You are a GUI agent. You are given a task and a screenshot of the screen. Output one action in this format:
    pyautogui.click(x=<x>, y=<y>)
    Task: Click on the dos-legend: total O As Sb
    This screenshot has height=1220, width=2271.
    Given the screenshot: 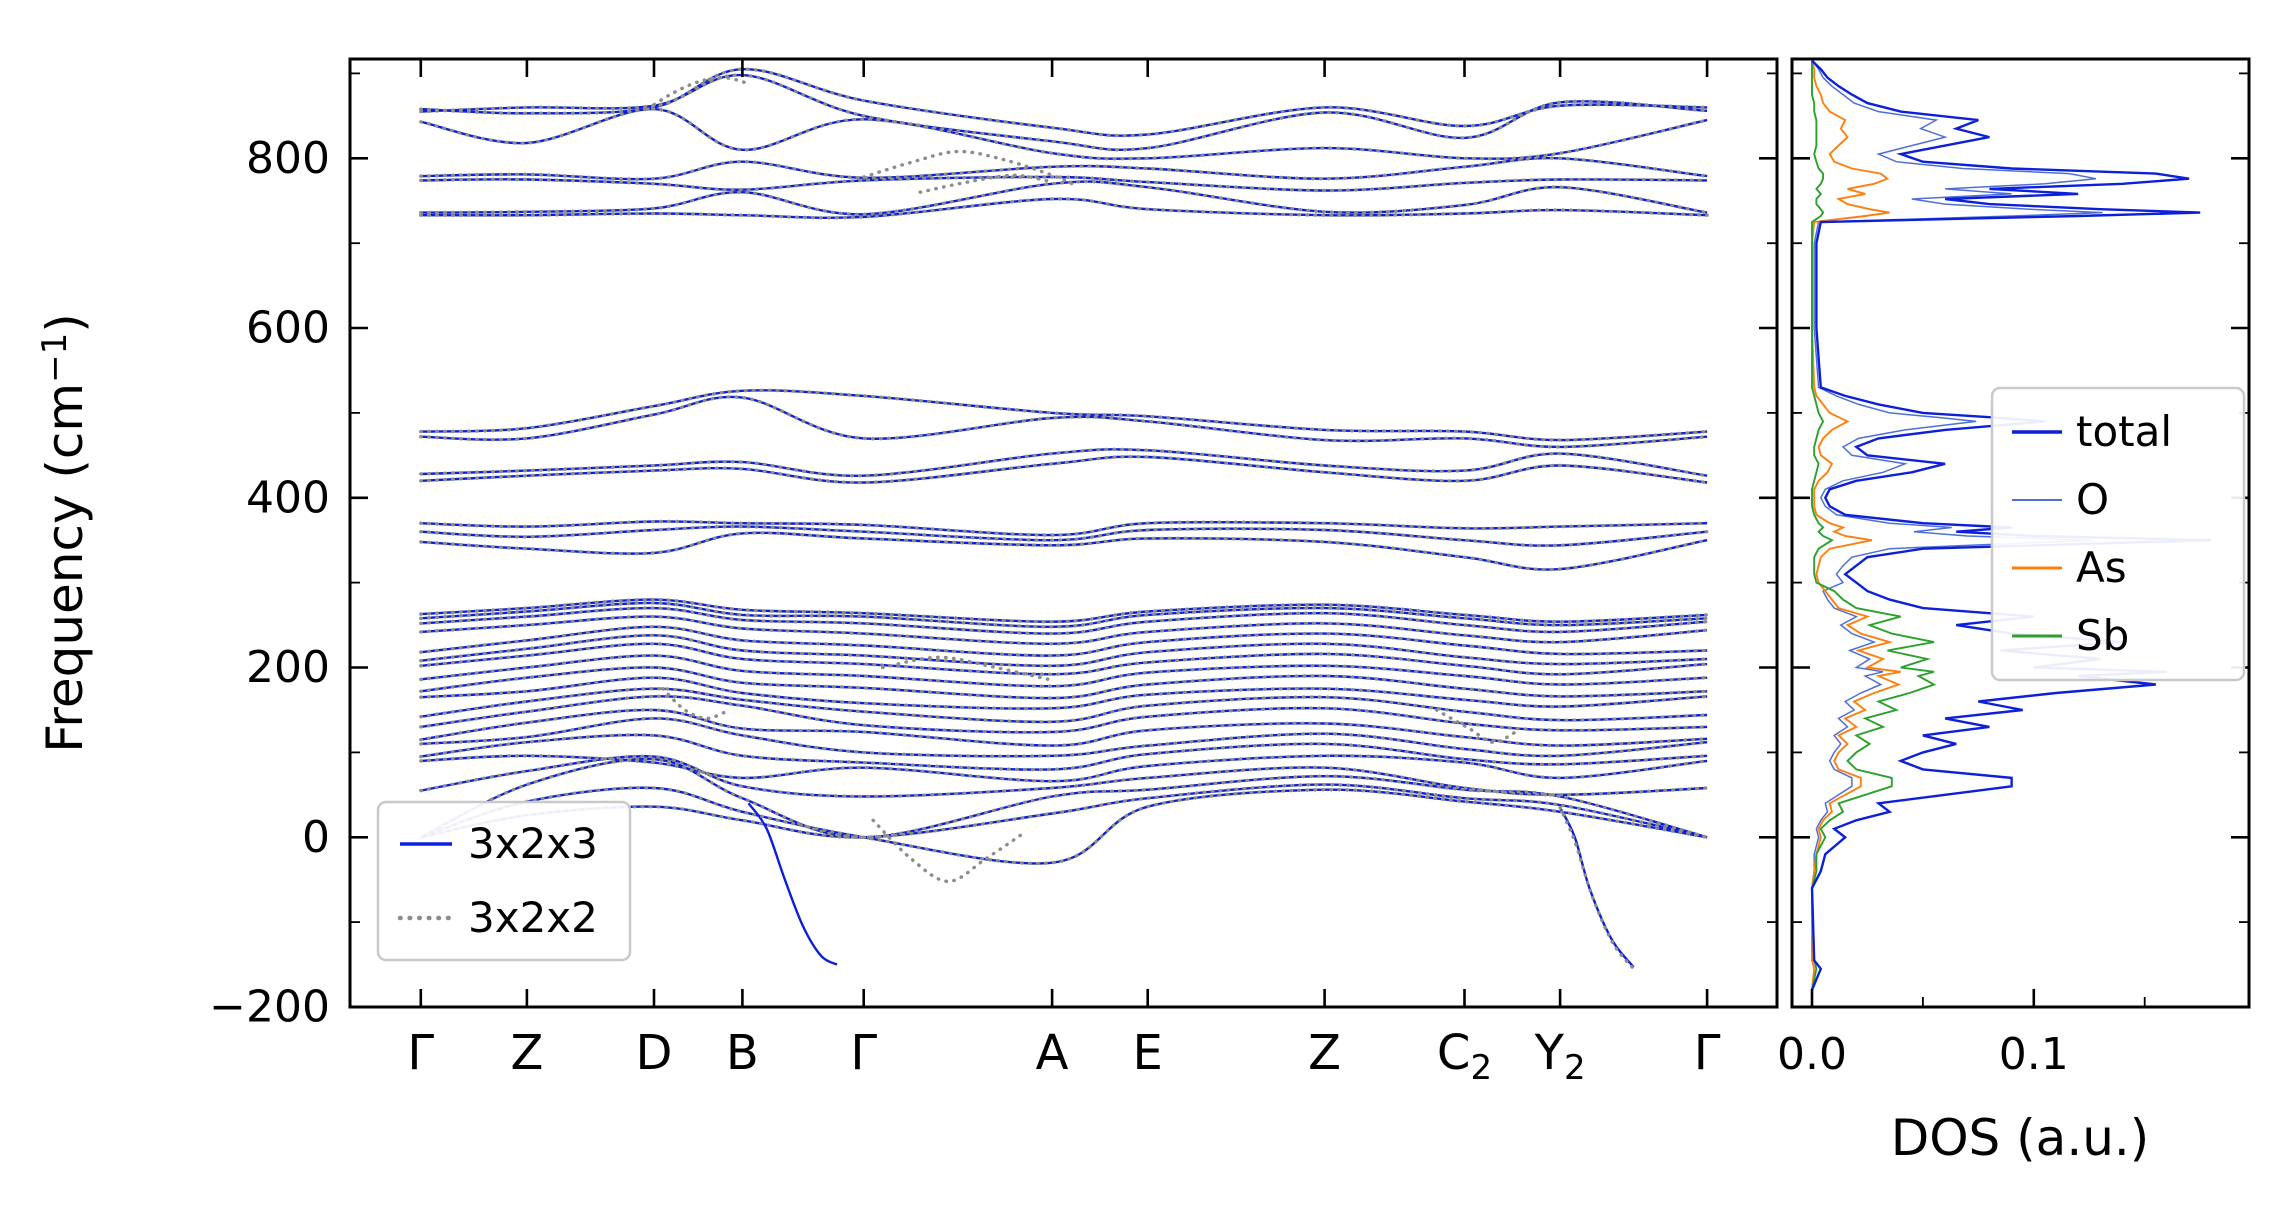 What is the action you would take?
    pyautogui.click(x=2118, y=534)
    